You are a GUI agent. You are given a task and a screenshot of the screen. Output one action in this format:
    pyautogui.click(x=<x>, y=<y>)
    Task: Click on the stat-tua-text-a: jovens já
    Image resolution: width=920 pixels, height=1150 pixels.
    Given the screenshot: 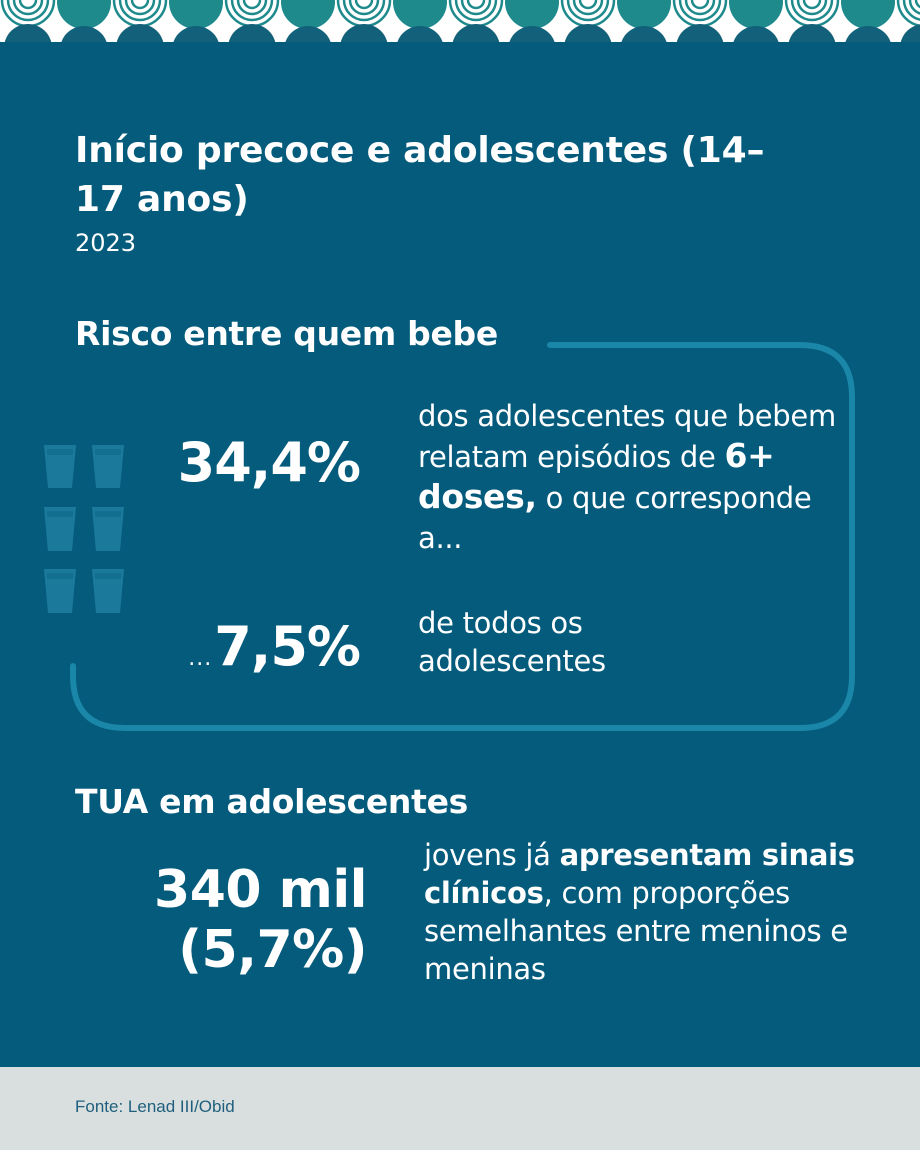 What is the action you would take?
    pyautogui.click(x=492, y=855)
    